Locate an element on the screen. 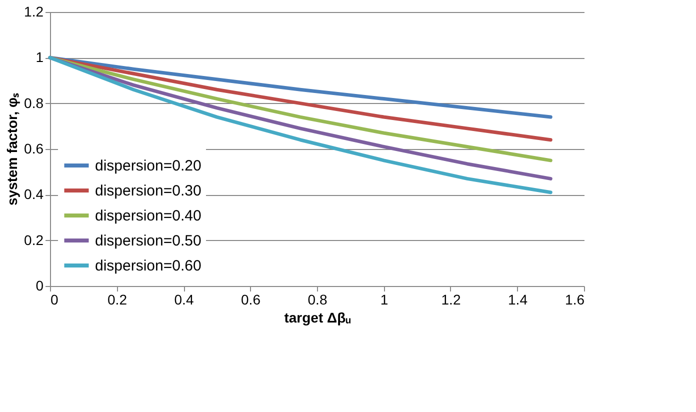 The width and height of the screenshot is (696, 412). legend-label: dispersion=0.20 is located at coordinates (148, 166).